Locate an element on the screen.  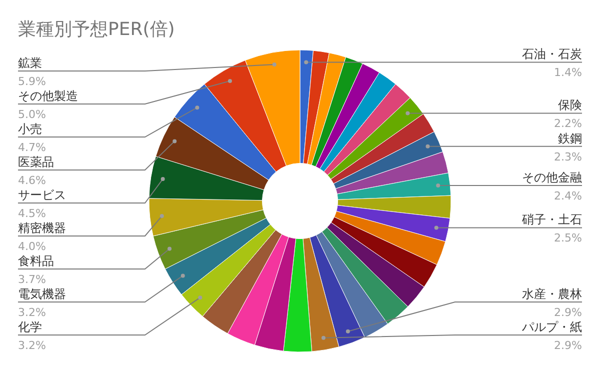
data-label: 2.2% is located at coordinates (568, 123).